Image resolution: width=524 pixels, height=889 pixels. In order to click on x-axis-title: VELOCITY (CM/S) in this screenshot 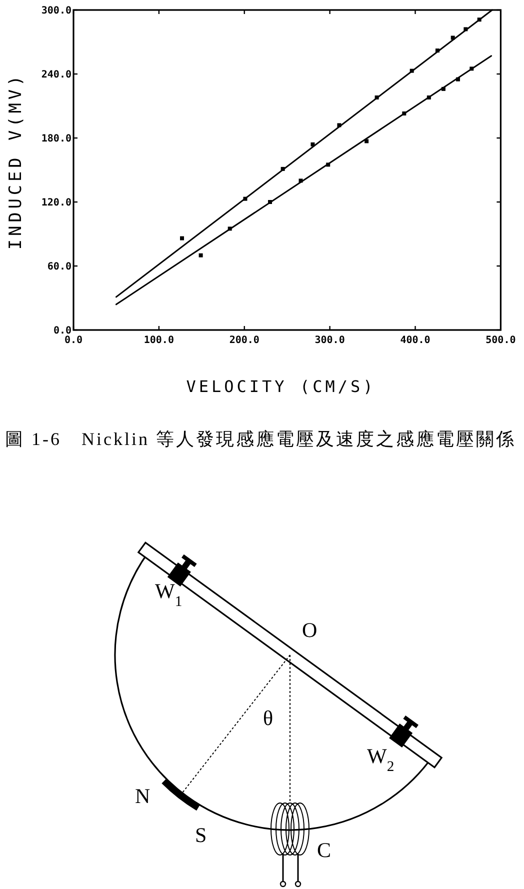, I will do `click(281, 386)`.